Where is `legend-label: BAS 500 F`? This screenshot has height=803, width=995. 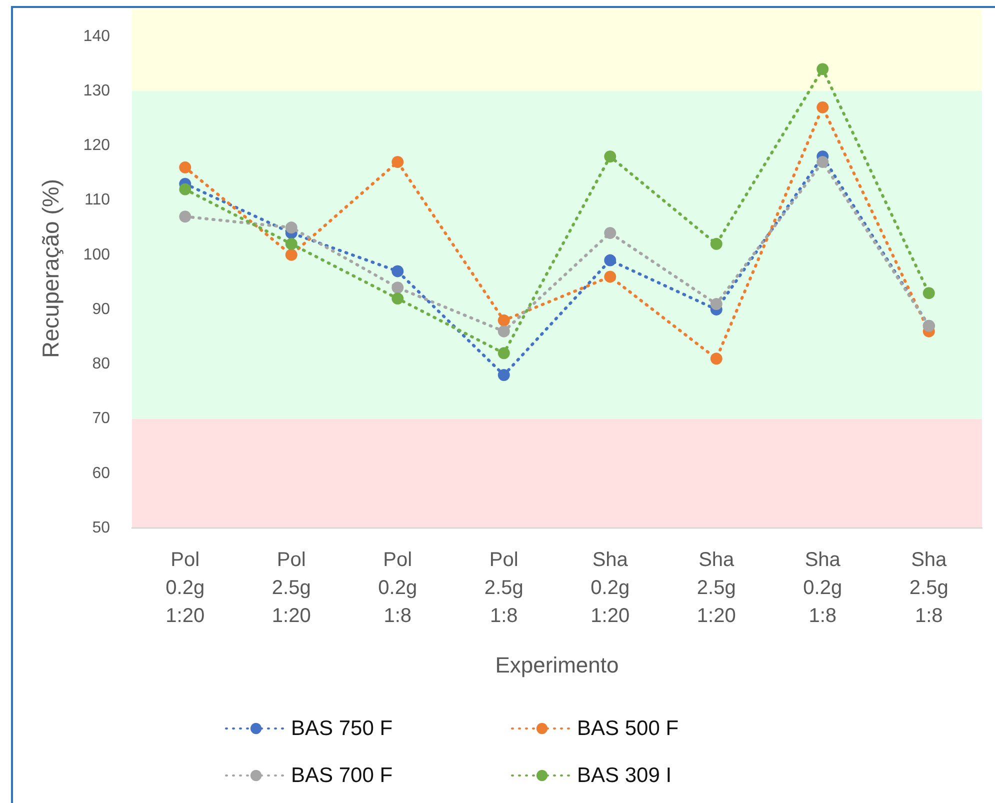 legend-label: BAS 500 F is located at coordinates (628, 728).